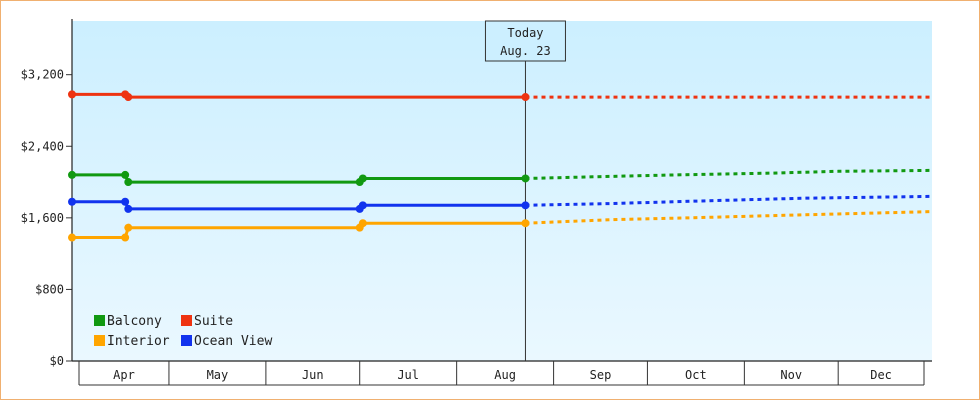 This screenshot has height=404, width=980. Describe the element at coordinates (42, 75) in the screenshot. I see `y-tick-label: $3,200` at that location.